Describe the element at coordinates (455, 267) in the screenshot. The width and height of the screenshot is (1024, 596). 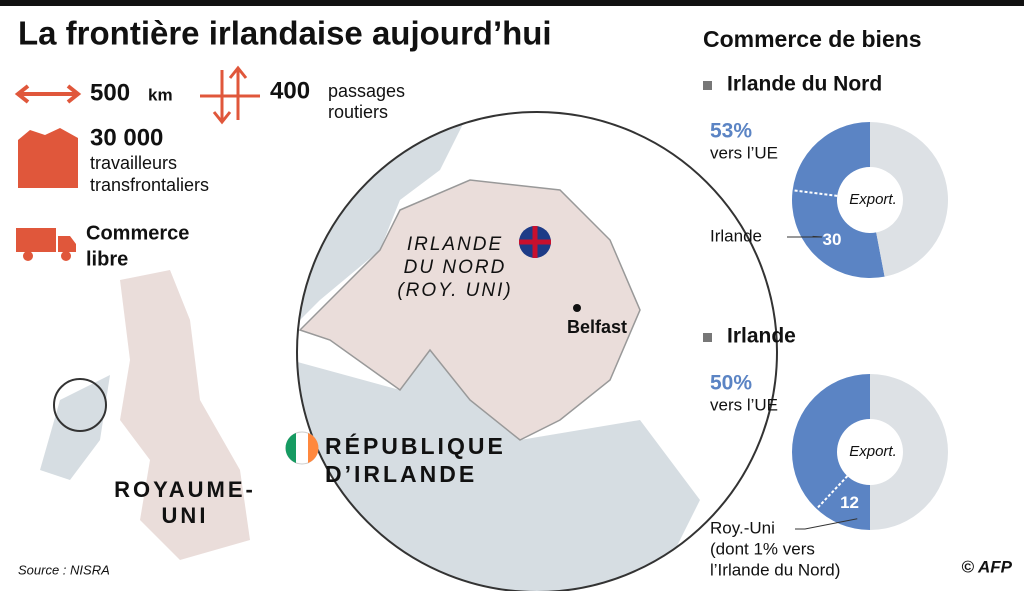
I see `map-label: DU NORD` at that location.